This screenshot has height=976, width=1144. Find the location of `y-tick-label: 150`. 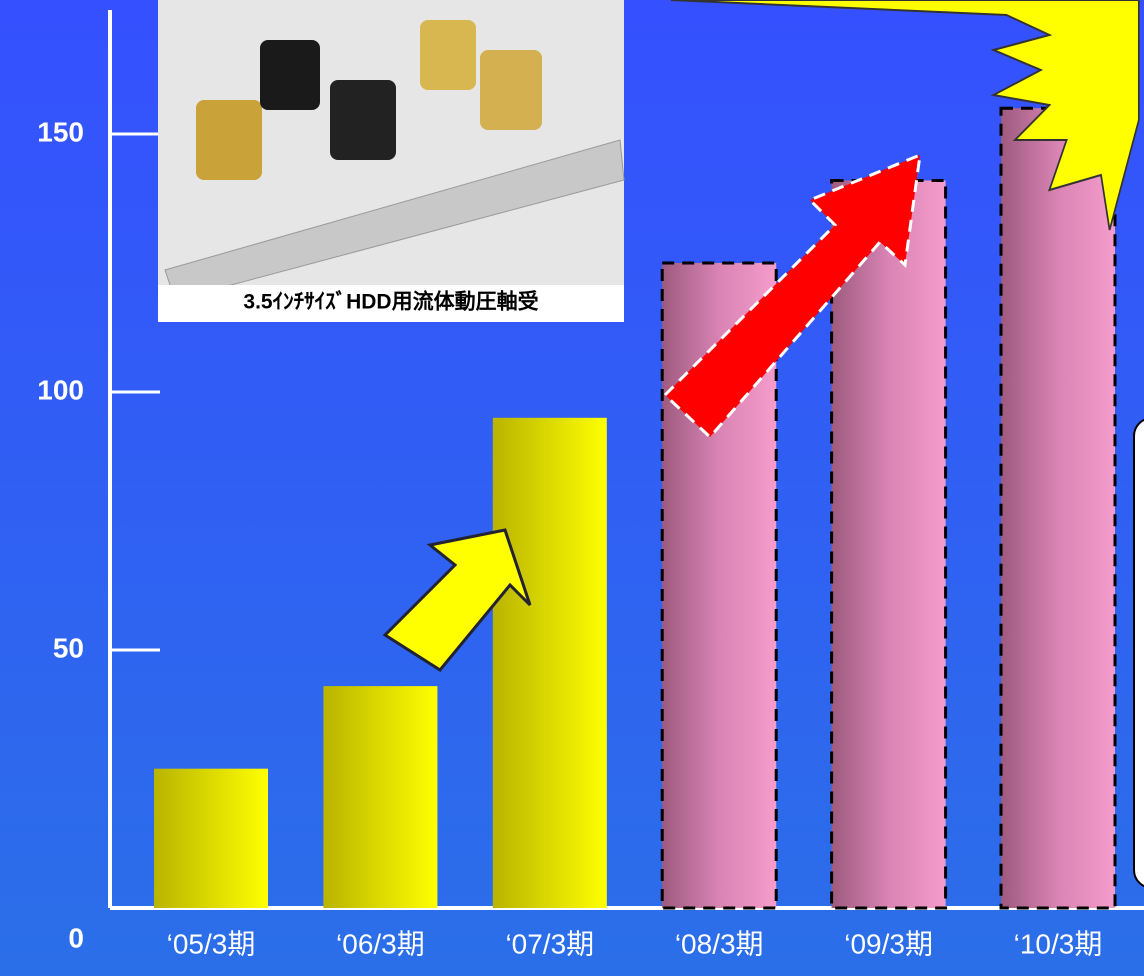

y-tick-label: 150 is located at coordinates (60, 131).